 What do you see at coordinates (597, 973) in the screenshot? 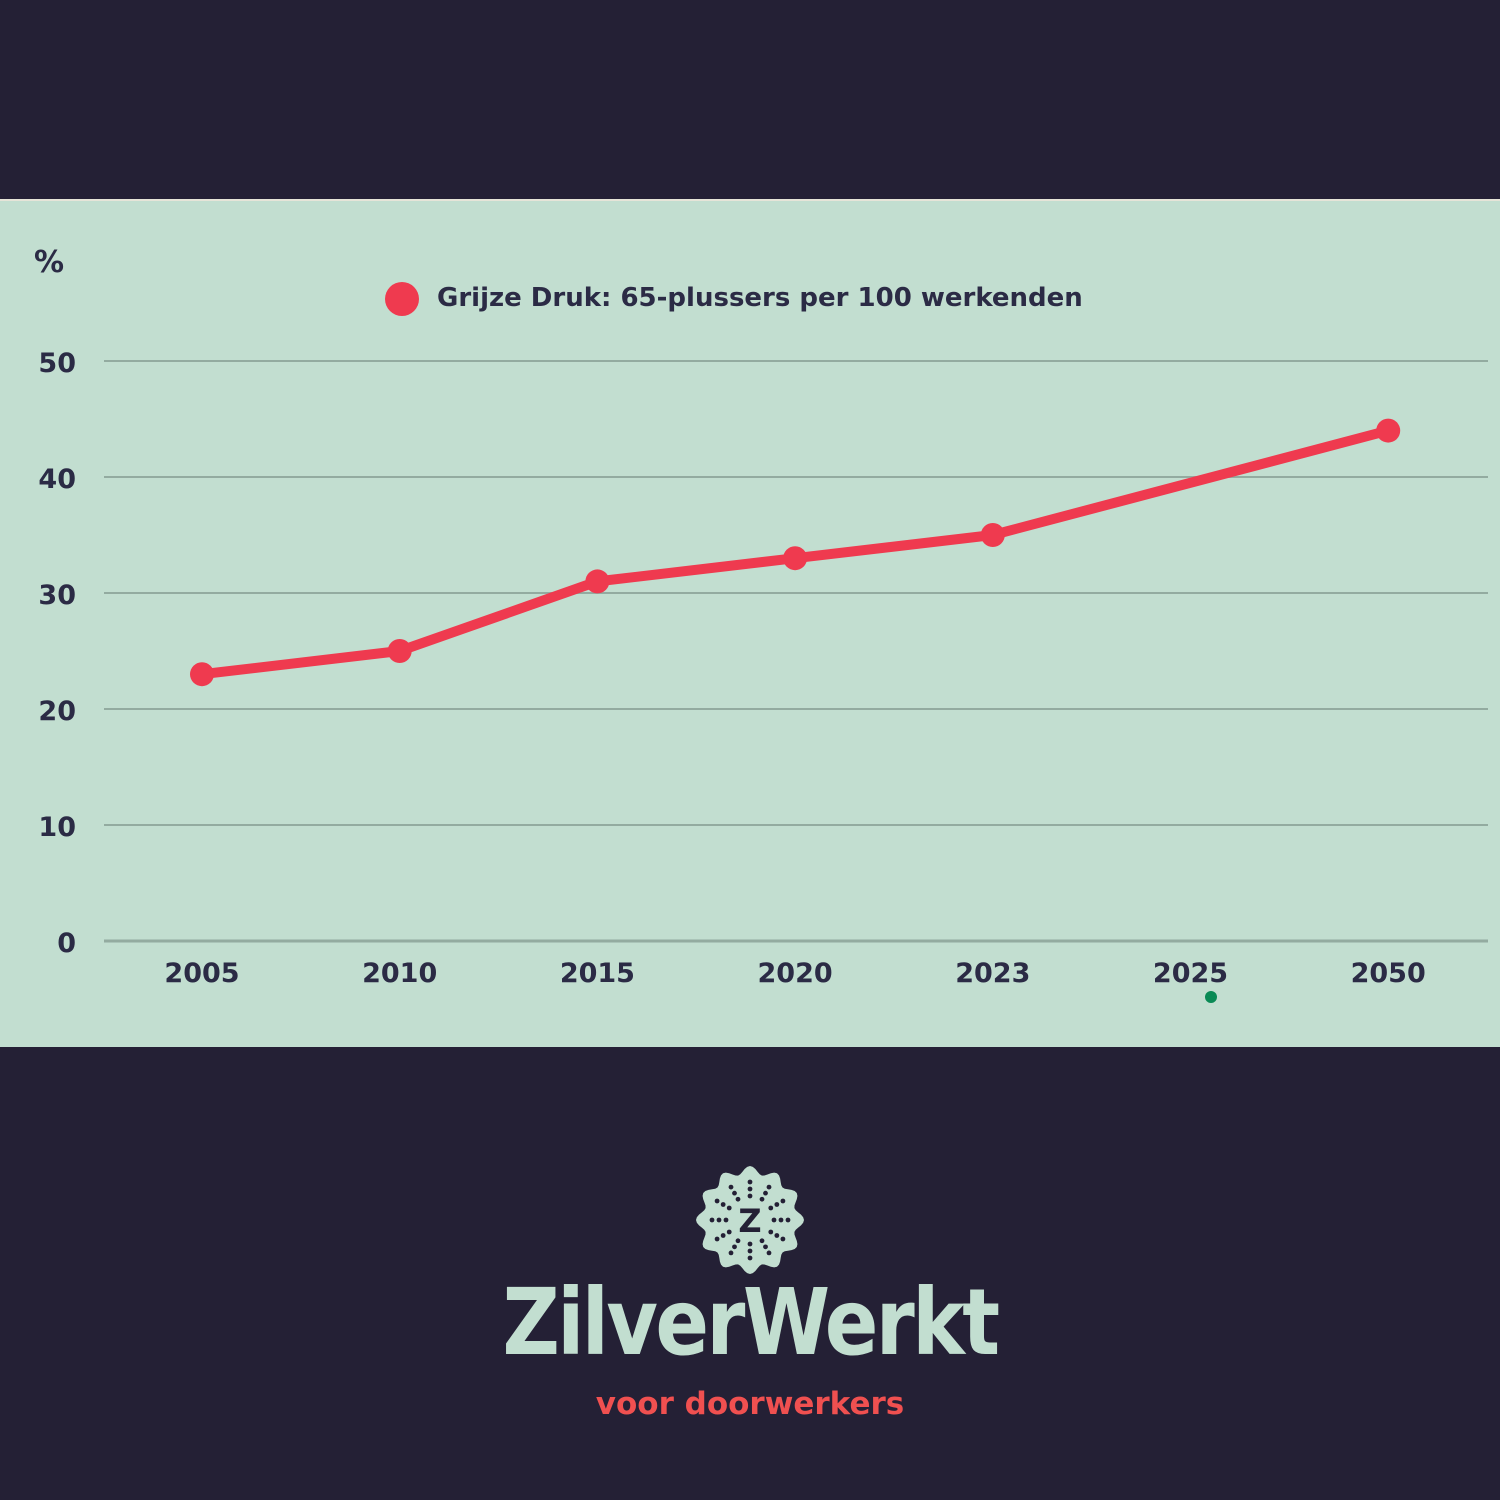
I see `x-tick-label: 2015` at bounding box center [597, 973].